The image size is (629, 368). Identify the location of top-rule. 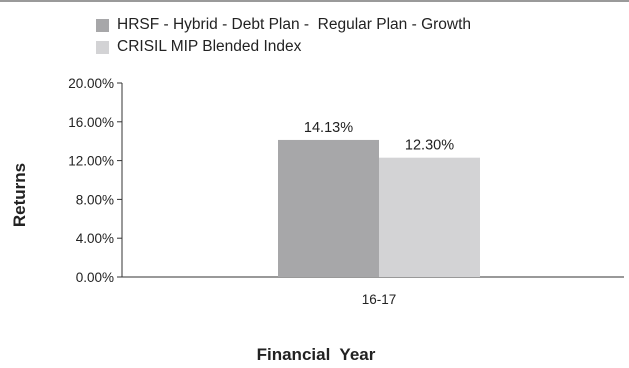
(314, 1).